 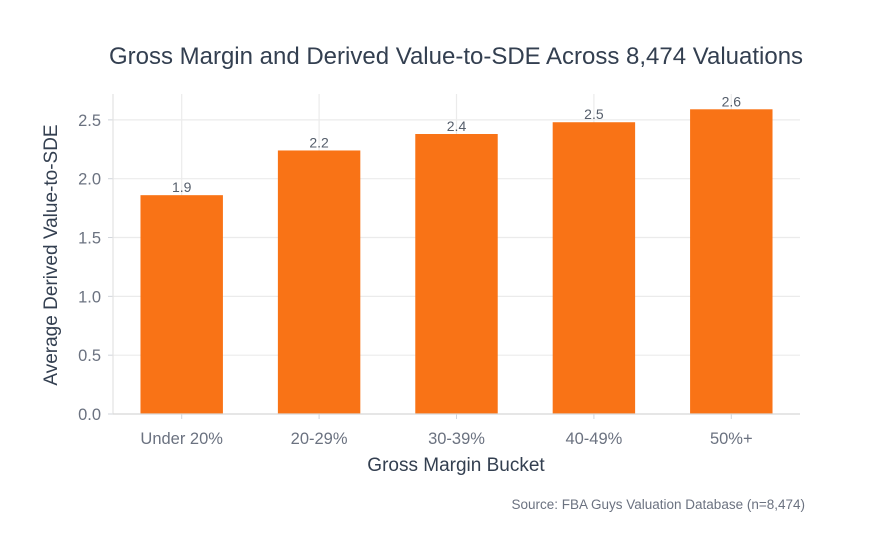 What do you see at coordinates (319, 439) in the screenshot?
I see `x-tick-label: 20-29%` at bounding box center [319, 439].